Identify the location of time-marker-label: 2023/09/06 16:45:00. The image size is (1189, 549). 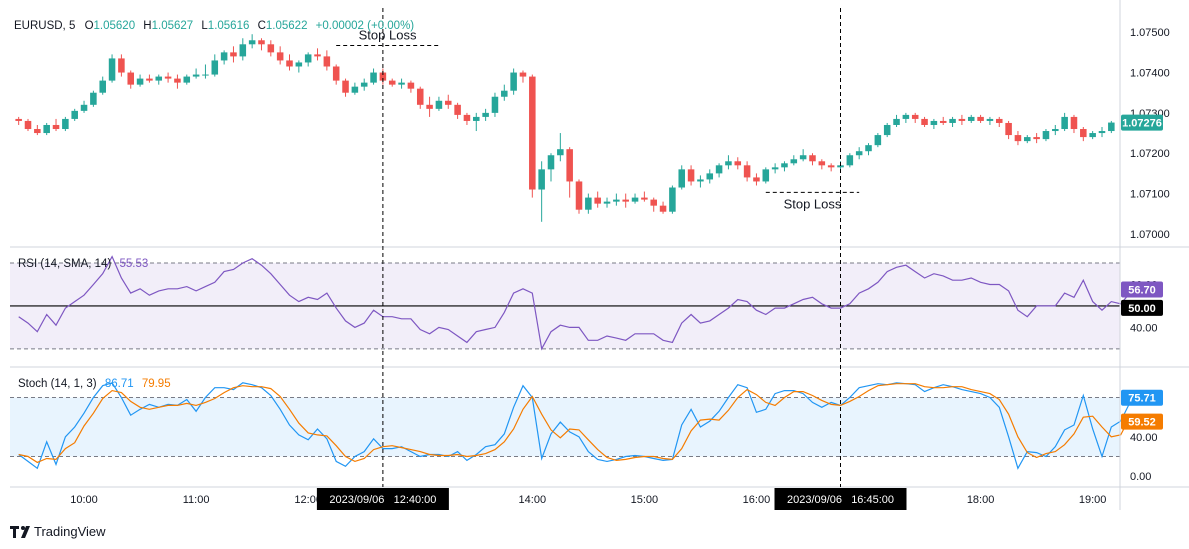
(840, 500).